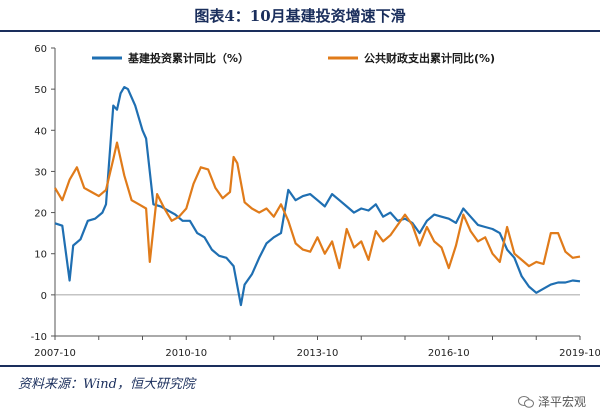 Image resolution: width=600 pixels, height=413 pixels. What do you see at coordinates (39, 337) in the screenshot?
I see `y-tick-label: -10` at bounding box center [39, 337].